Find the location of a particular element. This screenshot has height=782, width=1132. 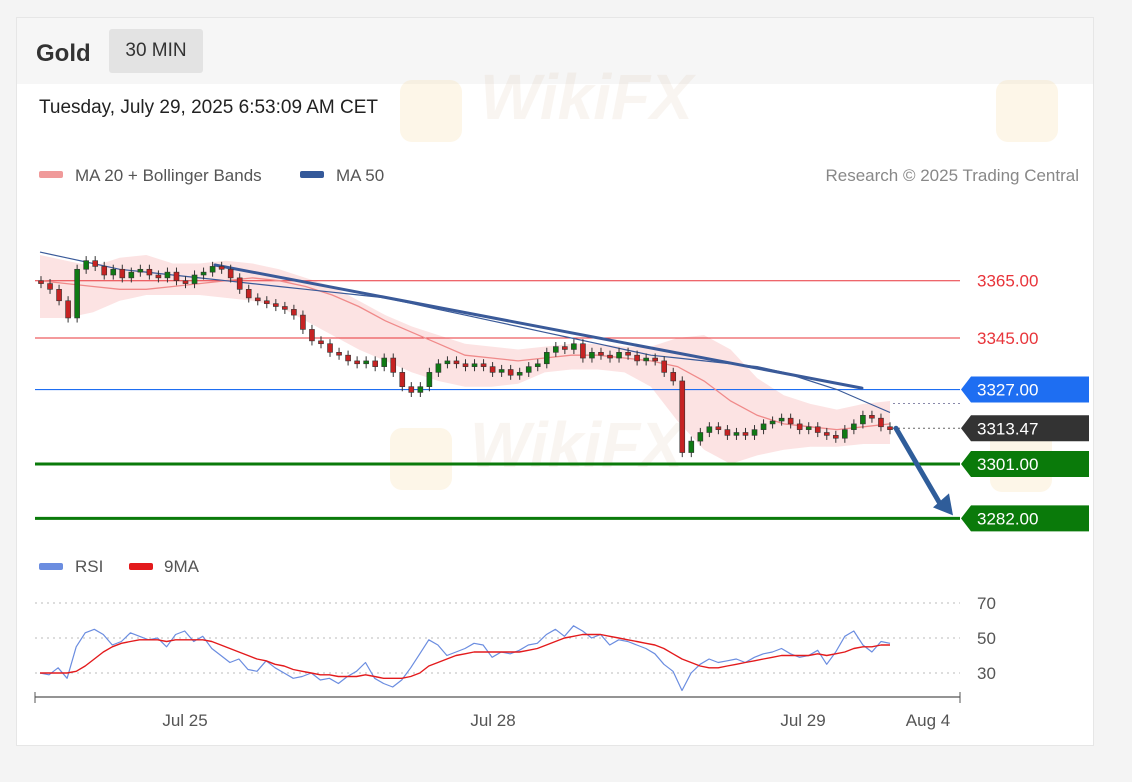

projection-arrow-shaft is located at coordinates (918, 466).